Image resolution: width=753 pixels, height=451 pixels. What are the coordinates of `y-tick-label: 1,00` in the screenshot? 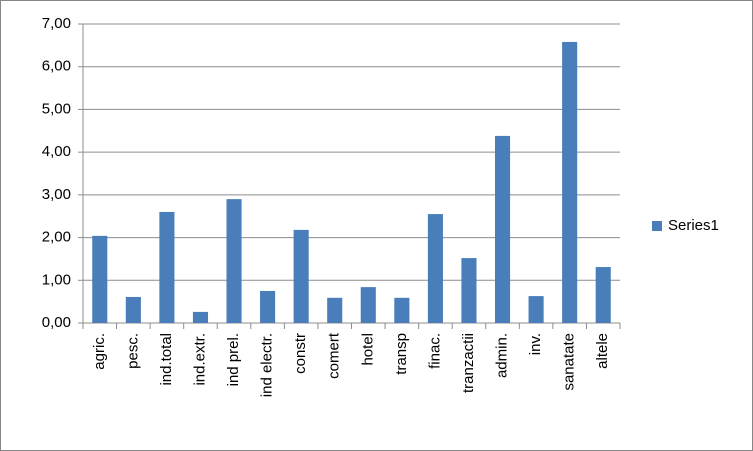 It's located at (56, 279).